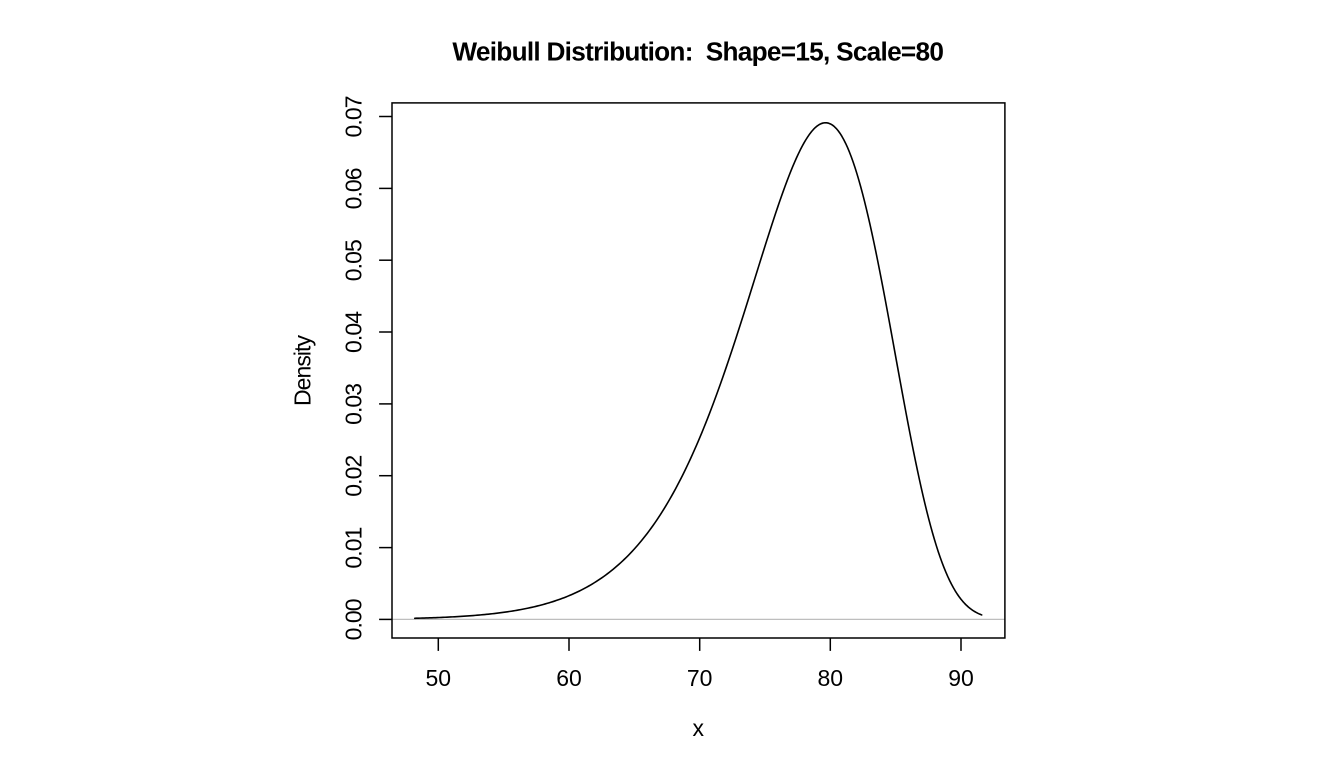 The image size is (1344, 768). Describe the element at coordinates (354, 188) in the screenshot. I see `svg-text: 0.06` at that location.